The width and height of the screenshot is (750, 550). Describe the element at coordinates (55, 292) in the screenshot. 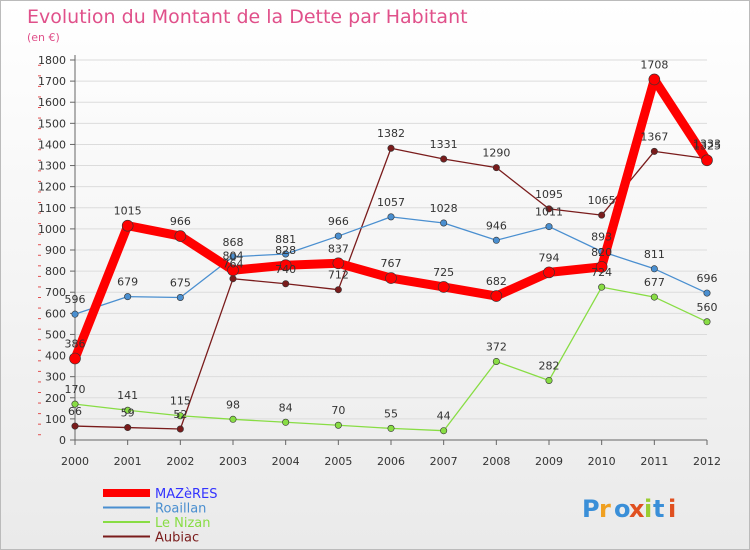

I see `y-tick-label: 700` at that location.